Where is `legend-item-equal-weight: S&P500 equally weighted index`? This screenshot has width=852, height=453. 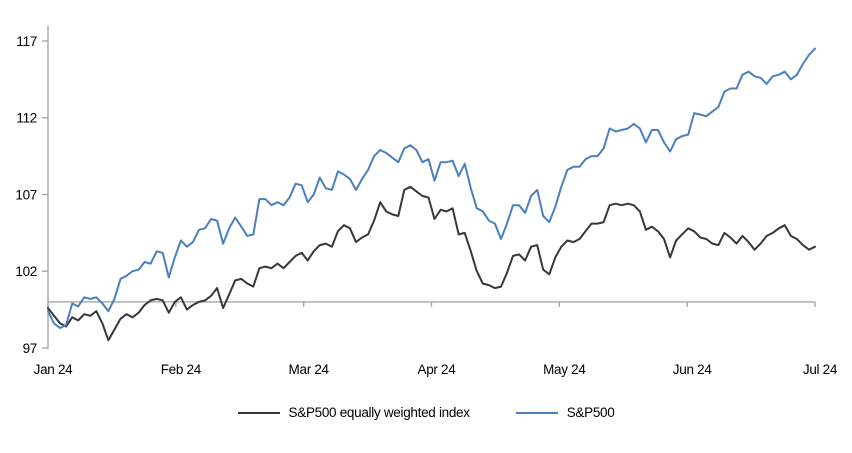
legend-item-equal-weight: S&P500 equally weighted index is located at coordinates (353, 412).